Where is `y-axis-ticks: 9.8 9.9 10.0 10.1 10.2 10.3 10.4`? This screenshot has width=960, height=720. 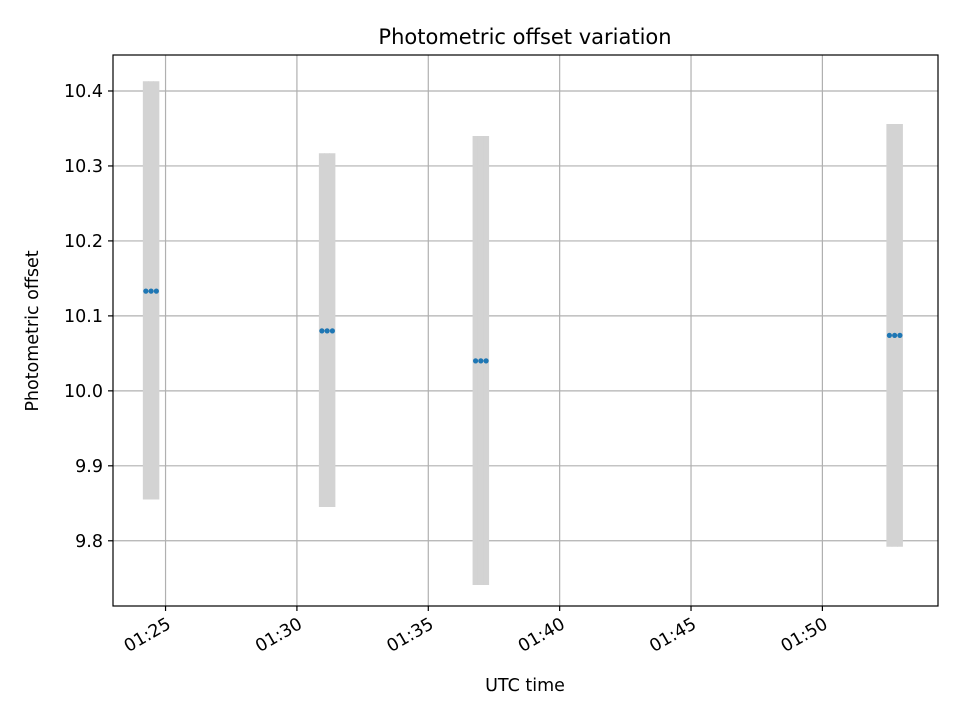 y-axis-ticks: 9.8 9.9 10.0 10.1 10.2 10.3 10.4 is located at coordinates (88, 317).